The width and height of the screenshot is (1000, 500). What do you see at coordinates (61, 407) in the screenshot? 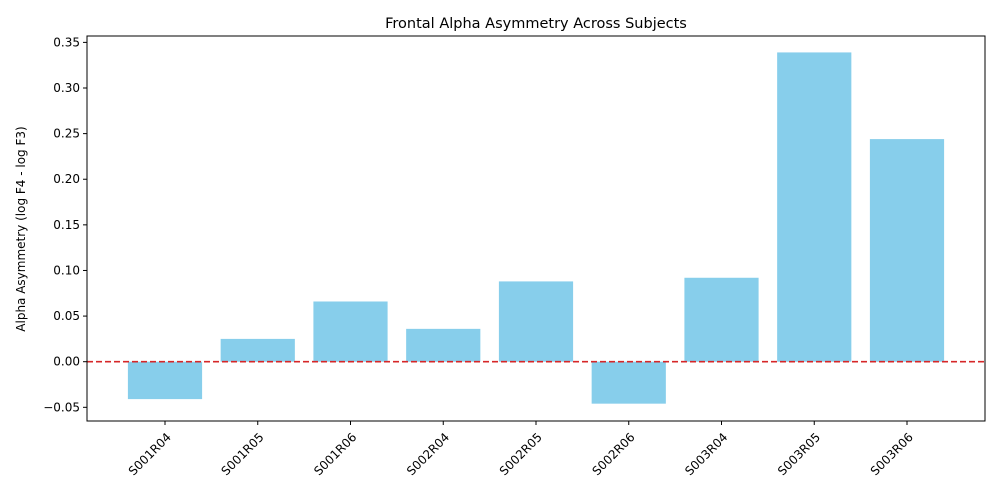
I see `y-tick-label: −0.05` at bounding box center [61, 407].